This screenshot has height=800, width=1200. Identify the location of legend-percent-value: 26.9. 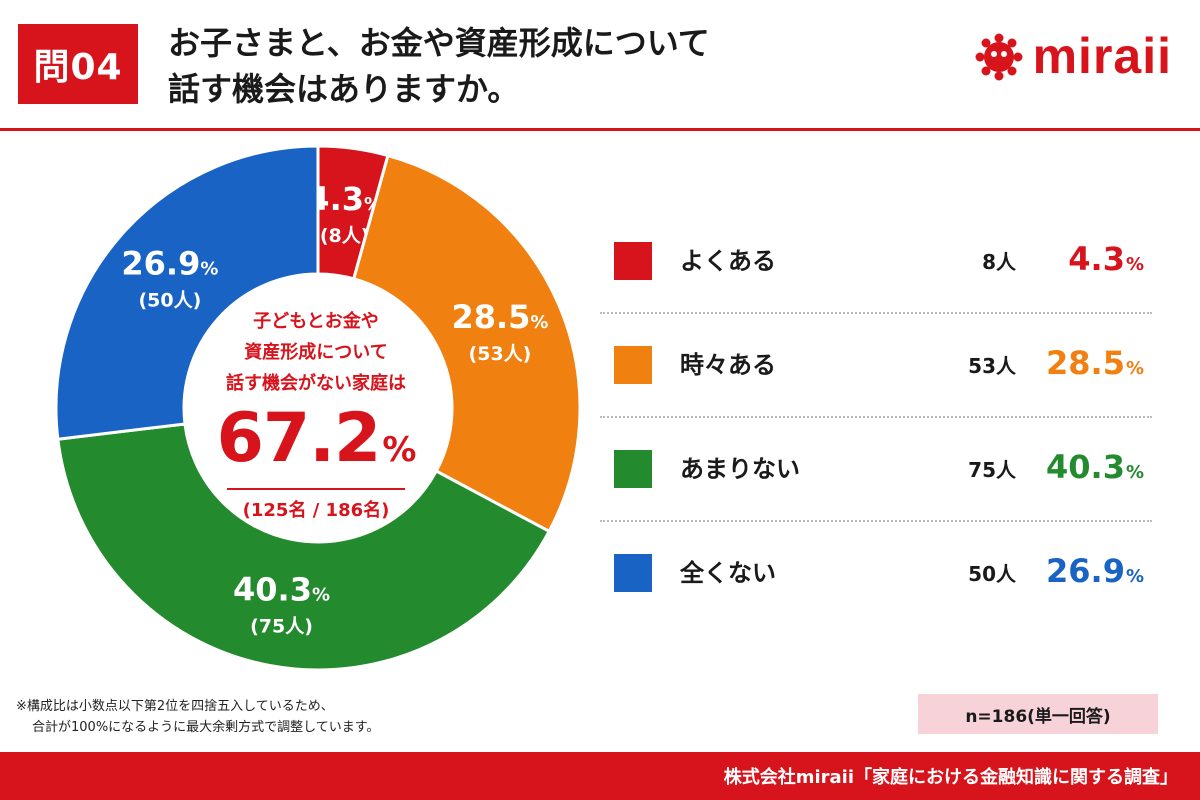
(1085, 571).